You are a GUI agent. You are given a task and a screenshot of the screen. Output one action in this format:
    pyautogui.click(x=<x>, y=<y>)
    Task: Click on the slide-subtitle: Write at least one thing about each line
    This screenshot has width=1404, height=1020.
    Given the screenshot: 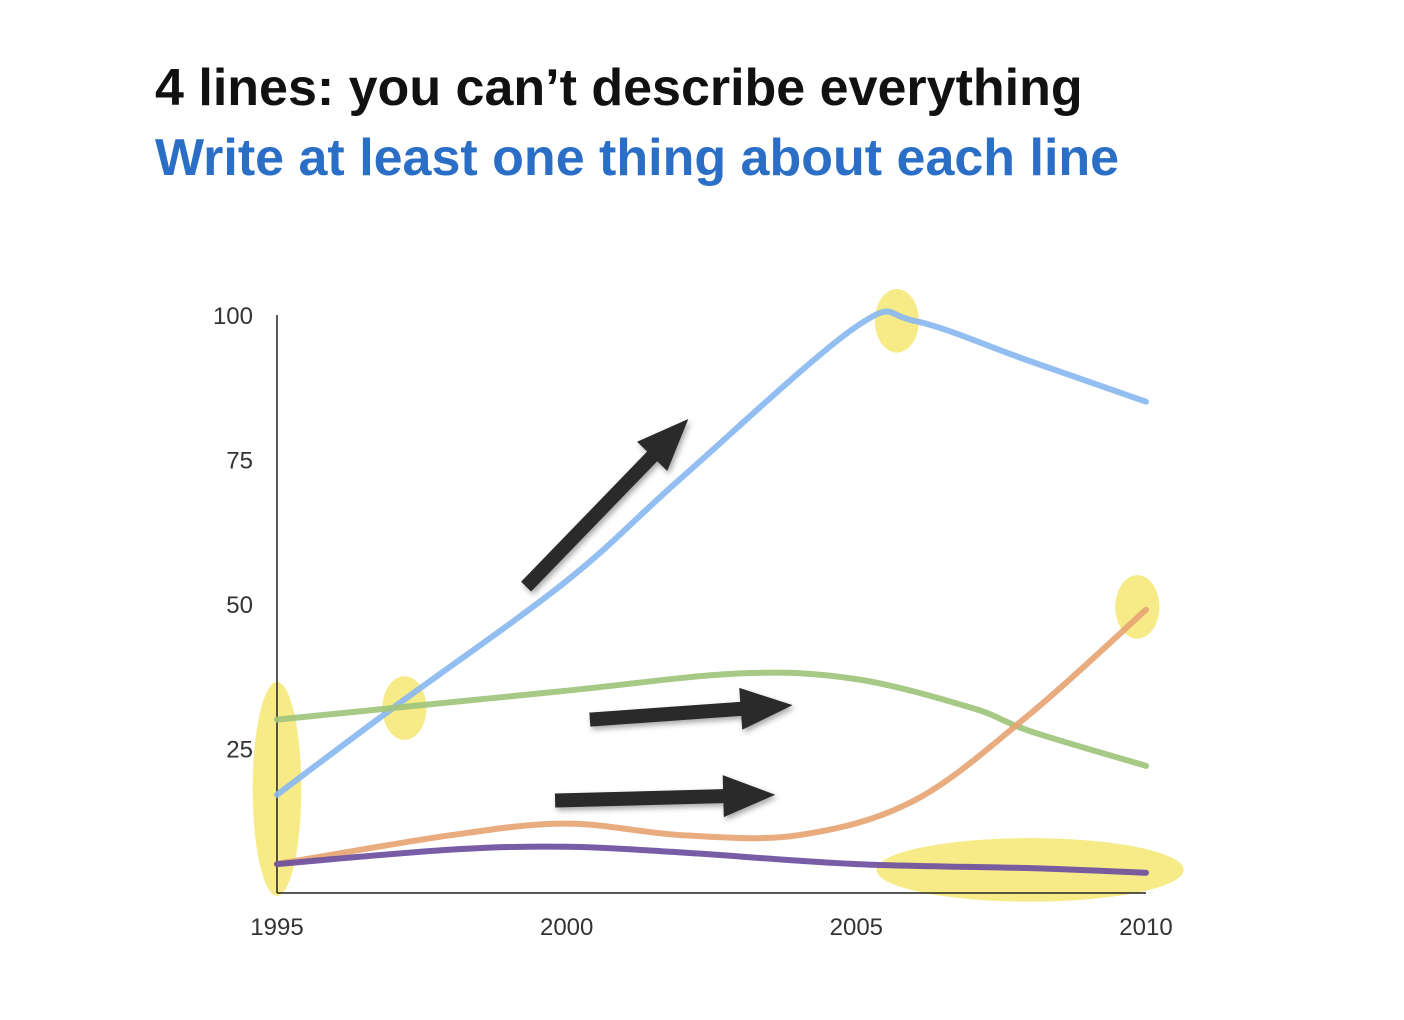 What is the action you would take?
    pyautogui.click(x=637, y=158)
    